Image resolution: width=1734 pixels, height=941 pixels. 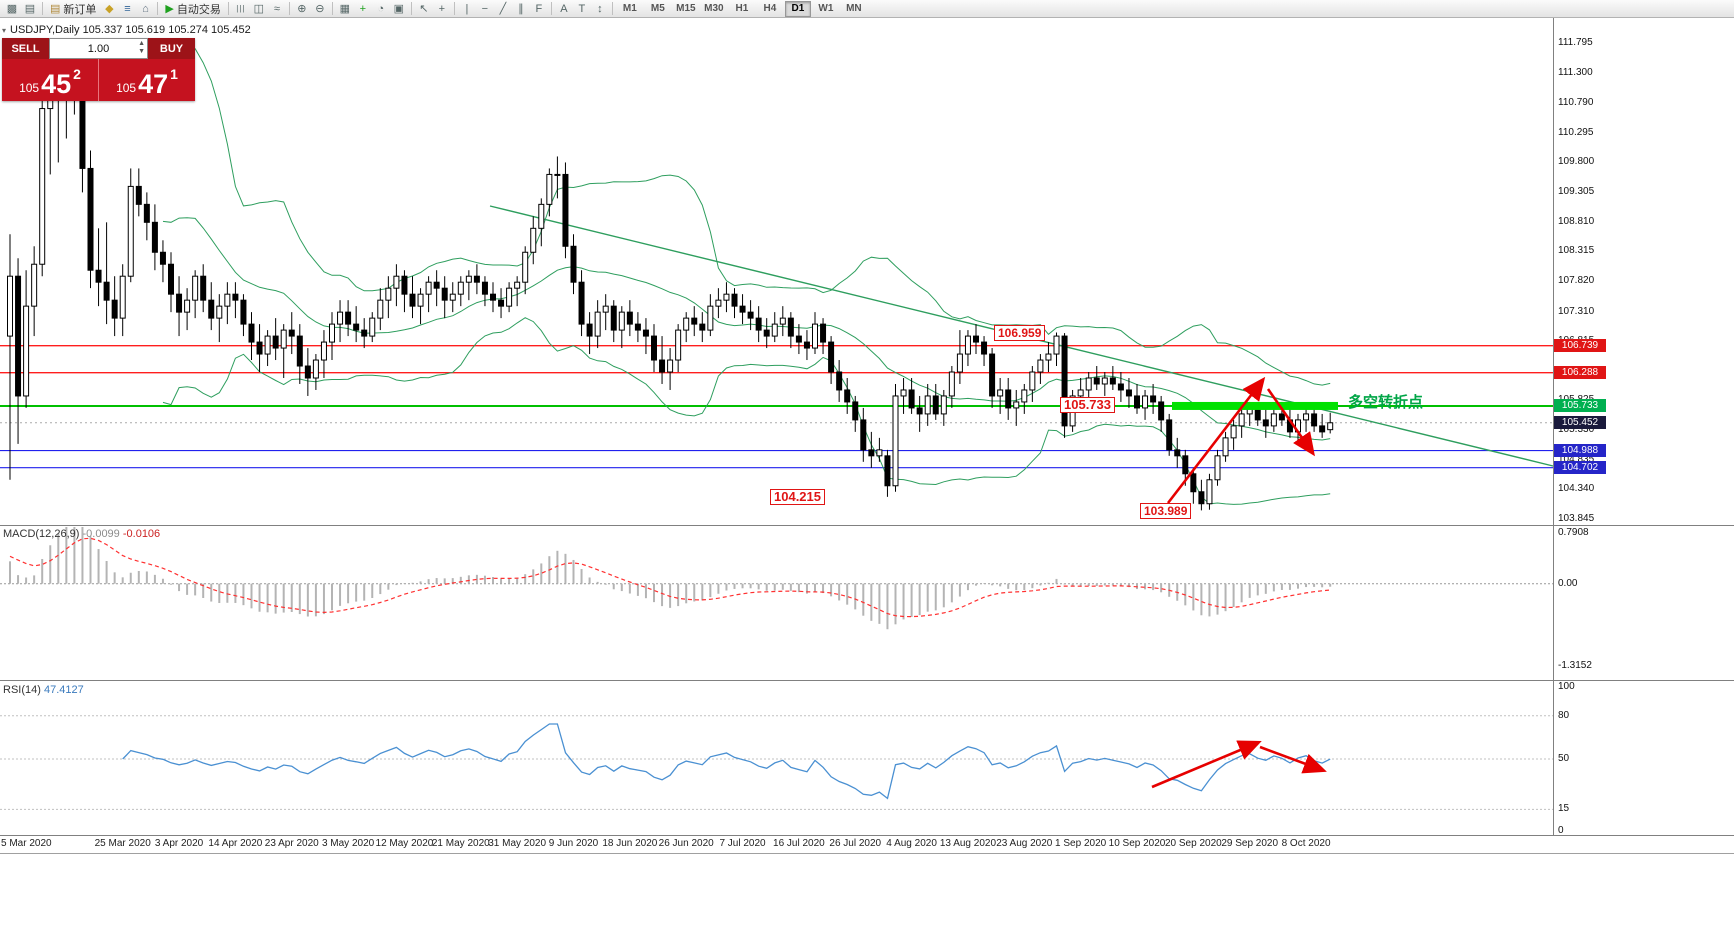 What do you see at coordinates (141, 47) in the screenshot?
I see `volume-spinner: ▲ ▼` at bounding box center [141, 47].